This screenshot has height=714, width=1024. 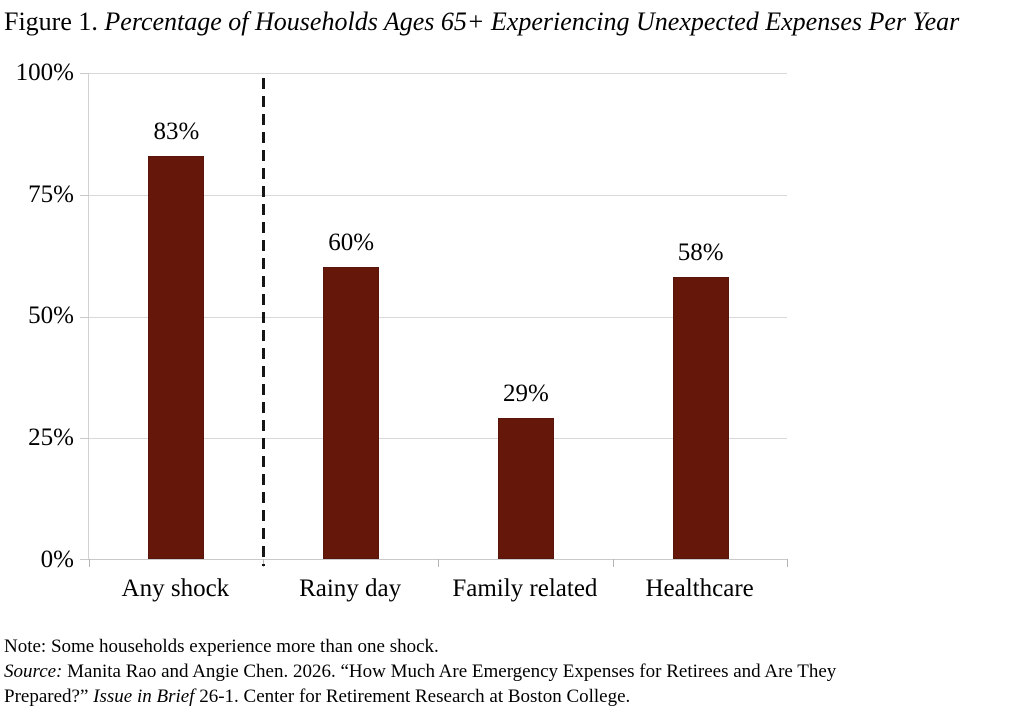 I want to click on bar-slot-healthcare: 58%, so click(x=700, y=316).